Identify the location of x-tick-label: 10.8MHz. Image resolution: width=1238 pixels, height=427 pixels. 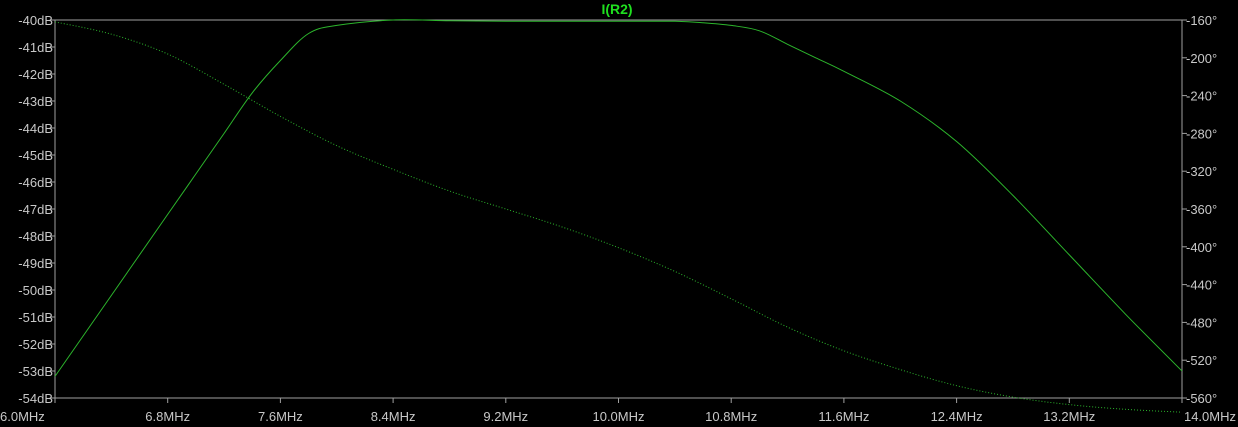
(731, 416).